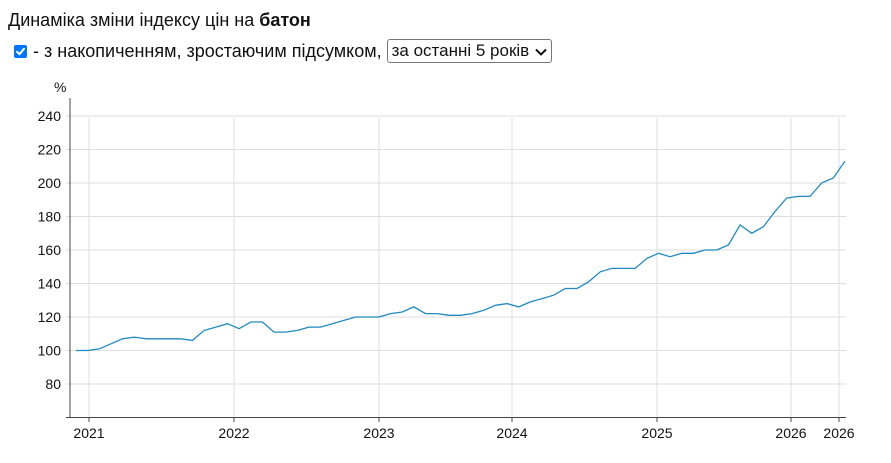  What do you see at coordinates (50, 183) in the screenshot?
I see `y-tick-label: 200` at bounding box center [50, 183].